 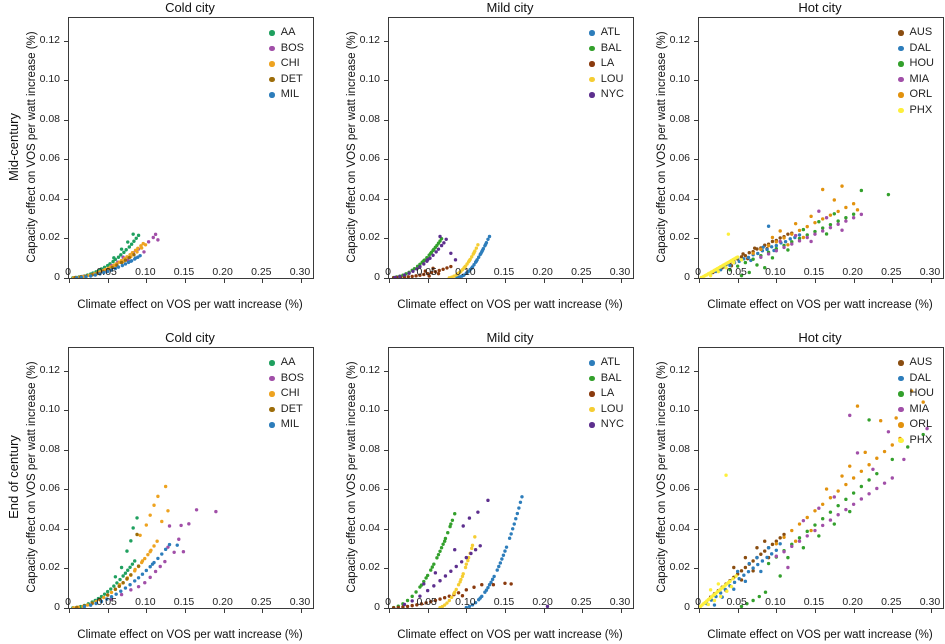 I want to click on y-tick-label: 0.08, so click(x=679, y=448).